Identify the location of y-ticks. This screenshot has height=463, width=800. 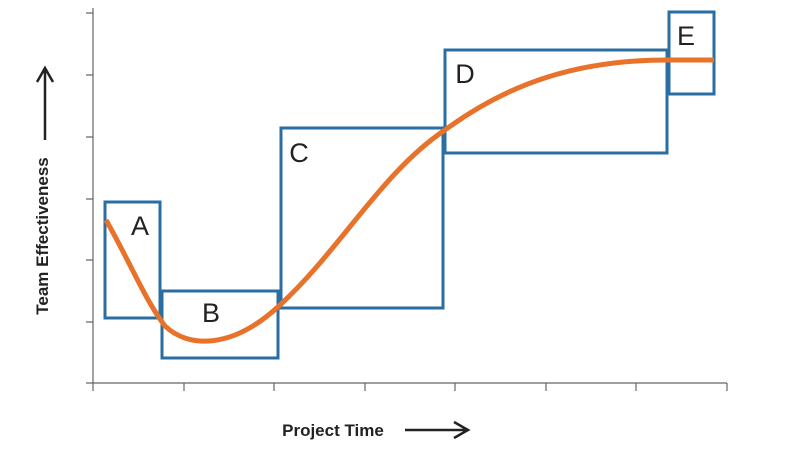
(89, 198).